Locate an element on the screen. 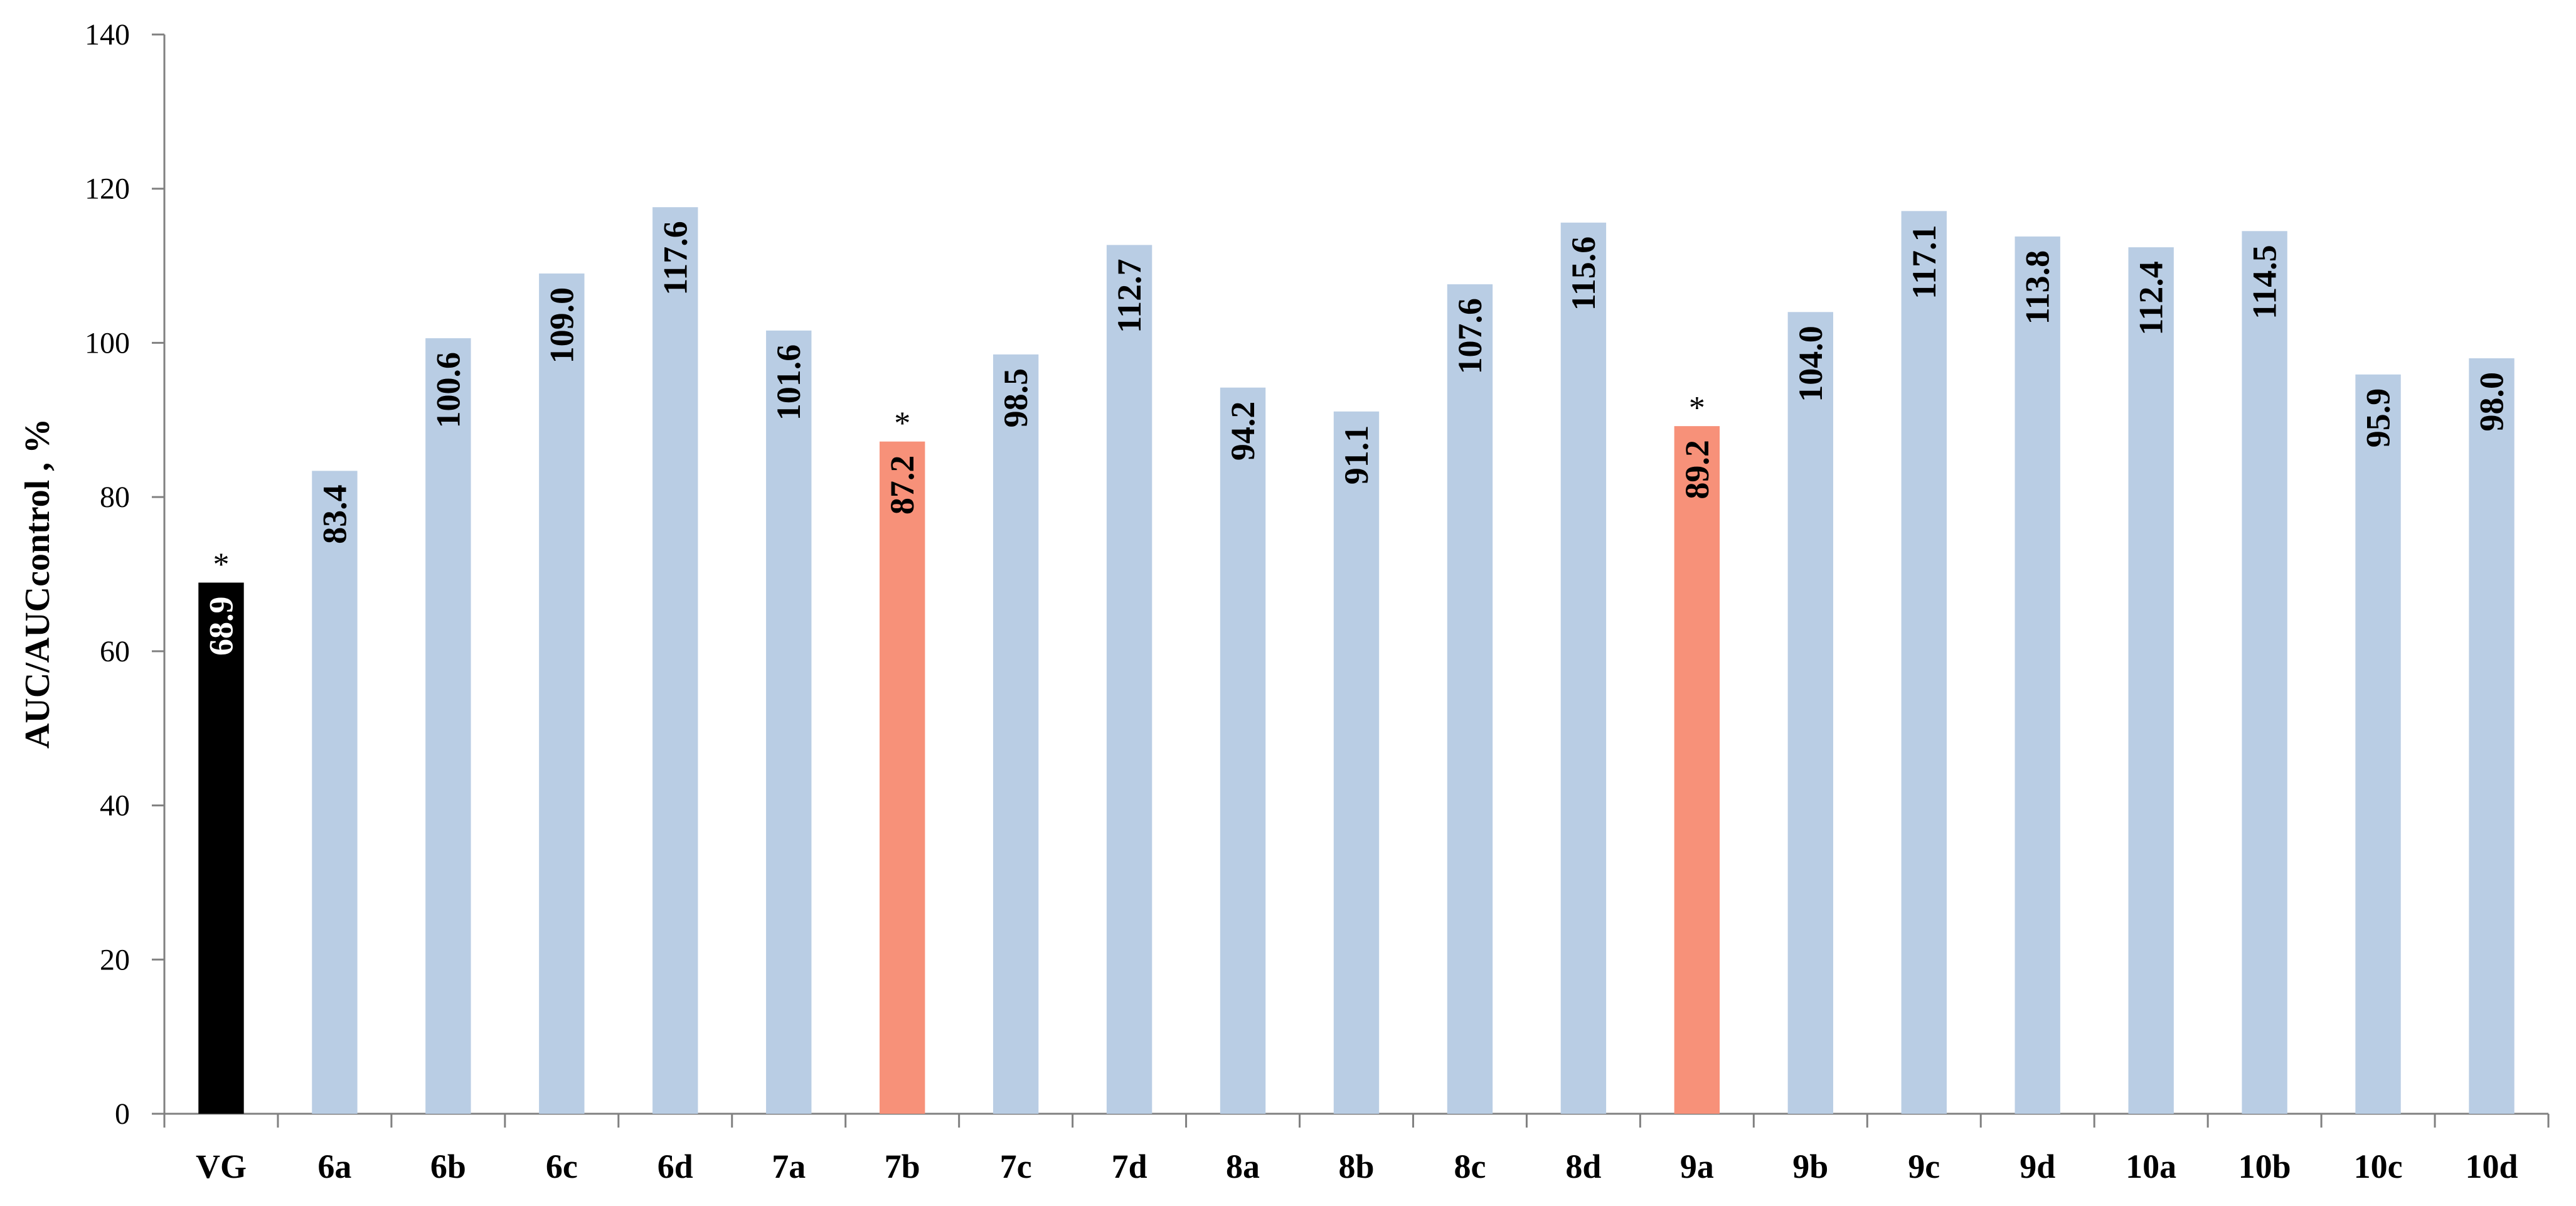  x-tick-label-6a: 6a is located at coordinates (334, 1166).